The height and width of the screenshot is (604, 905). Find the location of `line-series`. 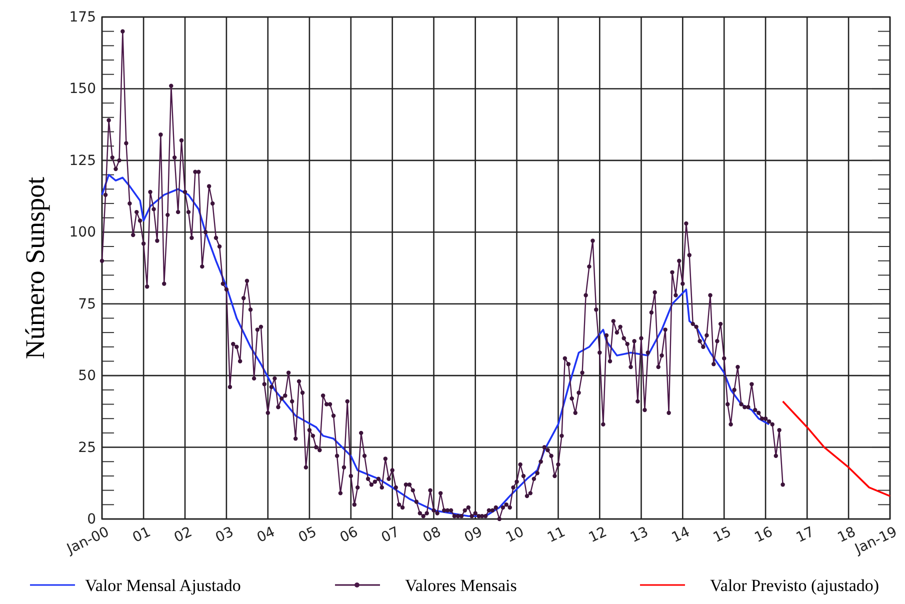

line-series is located at coordinates (836, 448).